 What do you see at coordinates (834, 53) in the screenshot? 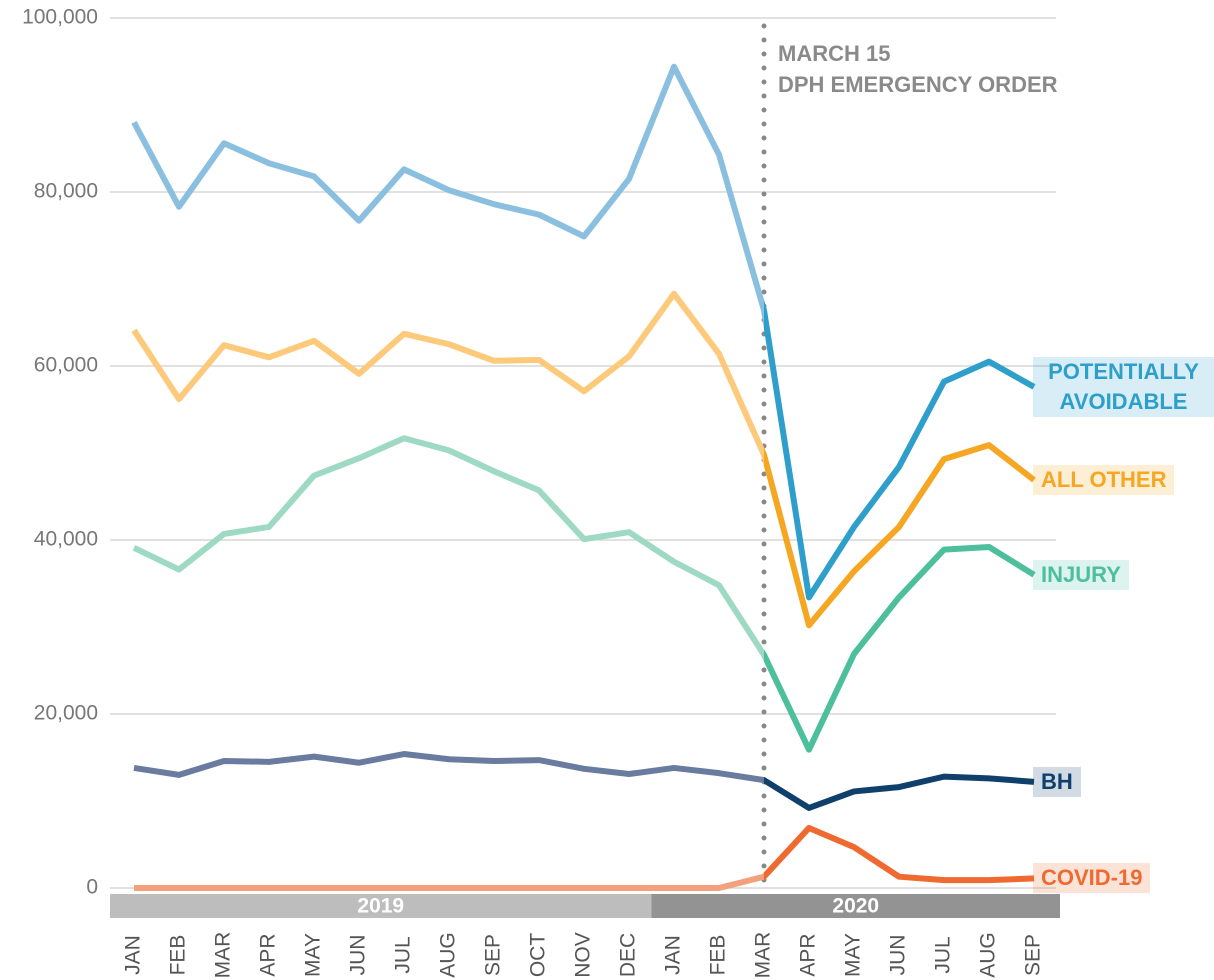
I see `annotation-title: MARCH 15` at bounding box center [834, 53].